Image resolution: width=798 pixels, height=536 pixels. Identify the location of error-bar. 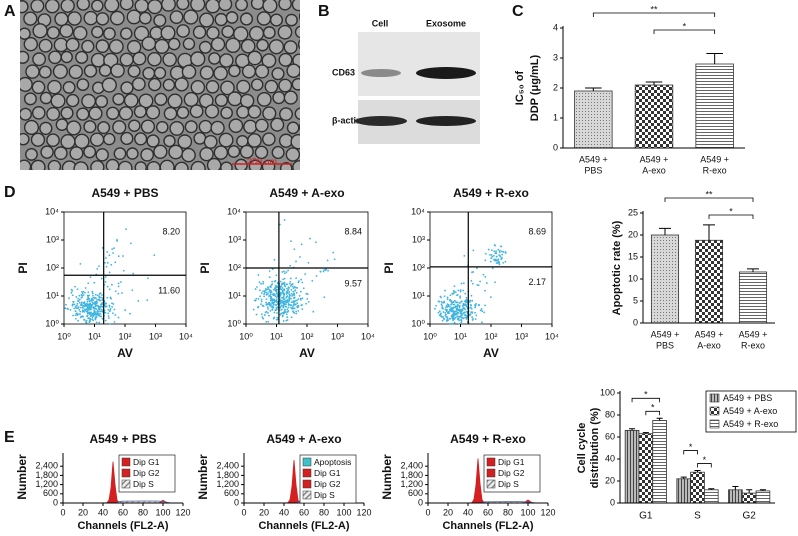
(593, 89).